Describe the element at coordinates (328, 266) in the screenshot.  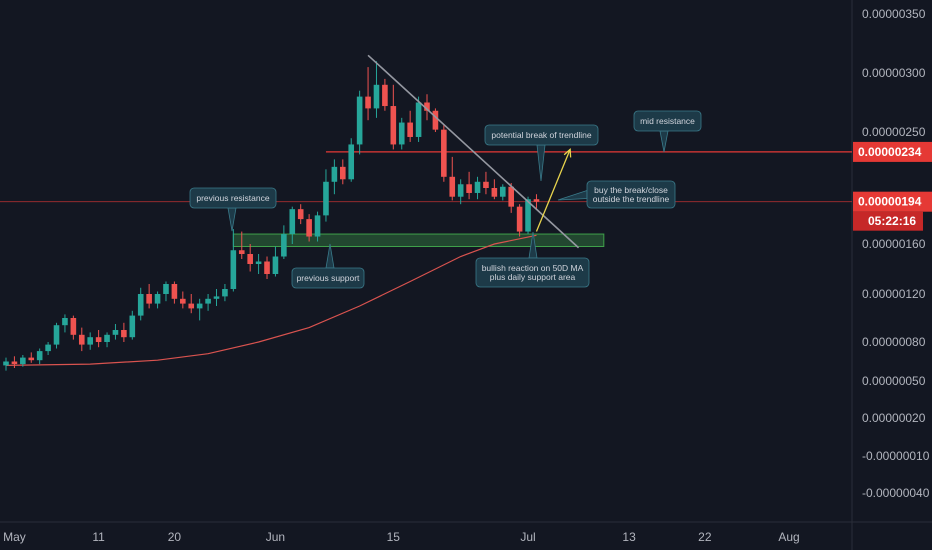
I see `annotation-prev-support: previous support` at that location.